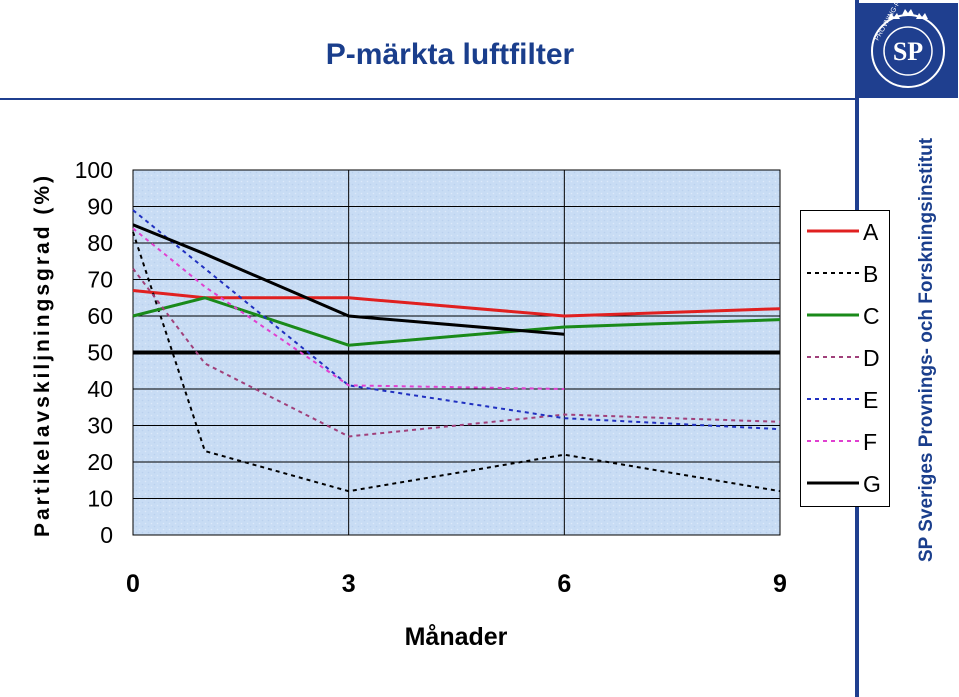 The height and width of the screenshot is (697, 959). Describe the element at coordinates (456, 303) in the screenshot. I see `series-line-a` at that location.